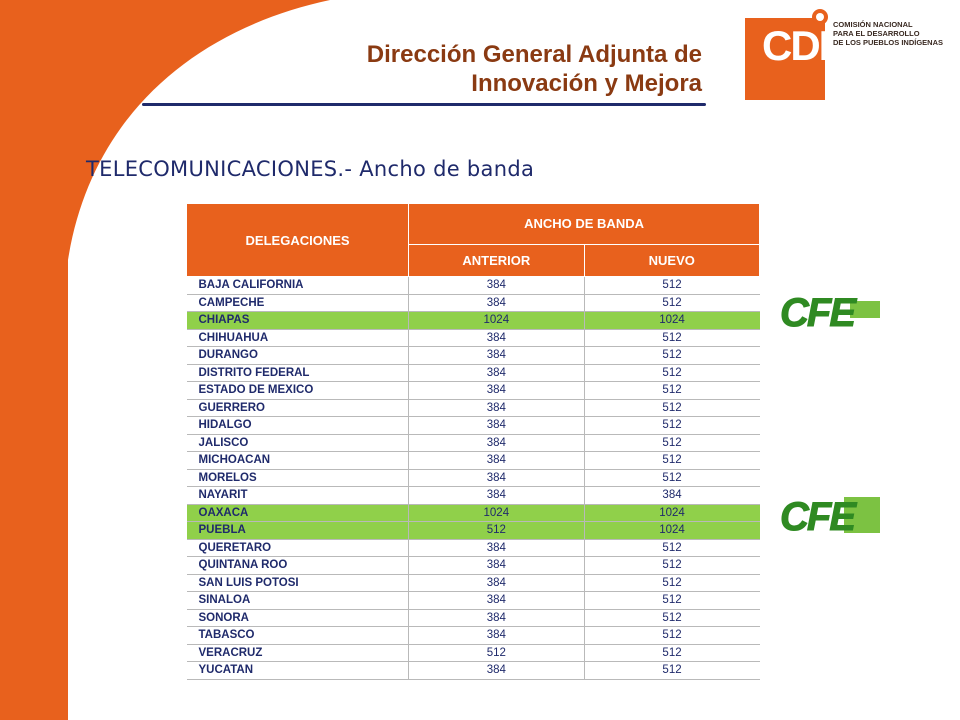  What do you see at coordinates (297, 513) in the screenshot?
I see `delegacion-cell: OAXACA` at bounding box center [297, 513].